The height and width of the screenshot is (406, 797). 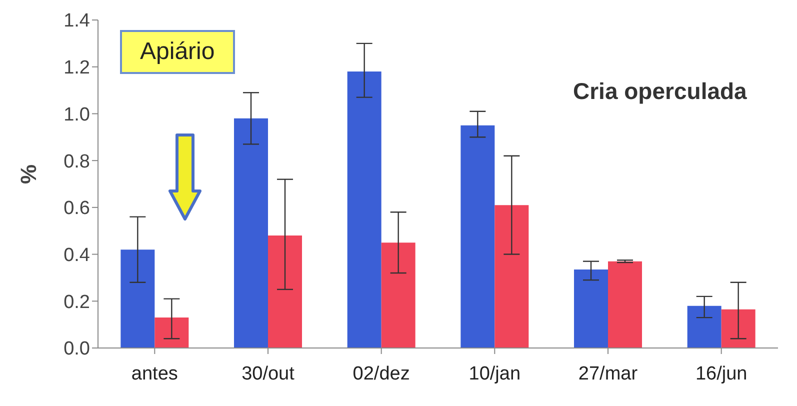 I want to click on y-tick-label: 0.2, so click(x=77, y=302).